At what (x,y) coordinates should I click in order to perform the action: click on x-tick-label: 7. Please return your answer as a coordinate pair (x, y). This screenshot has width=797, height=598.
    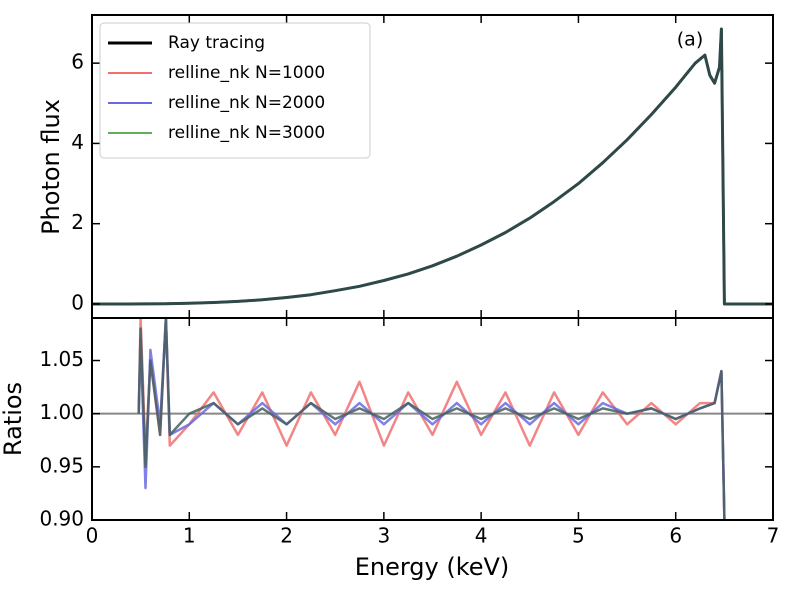
    Looking at the image, I should click on (773, 536).